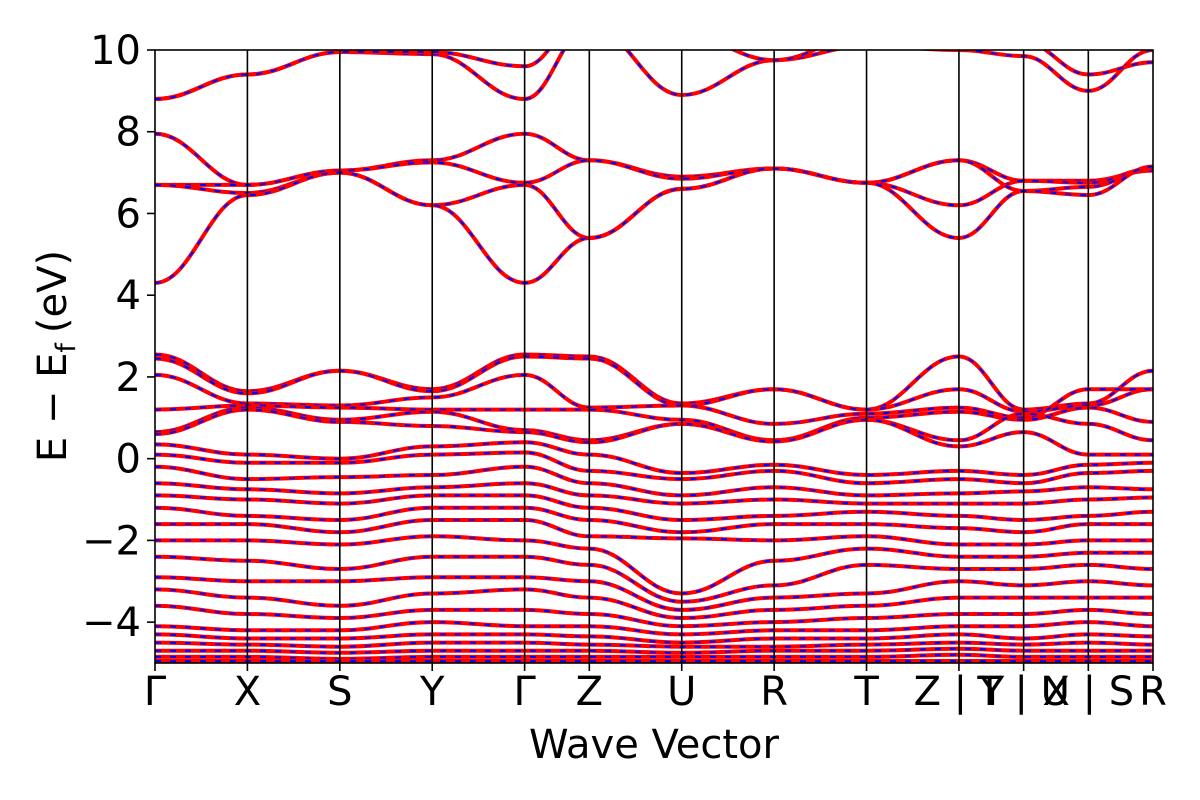 The width and height of the screenshot is (1200, 800). I want to click on x-tick-label: X | S, so click(1088, 692).